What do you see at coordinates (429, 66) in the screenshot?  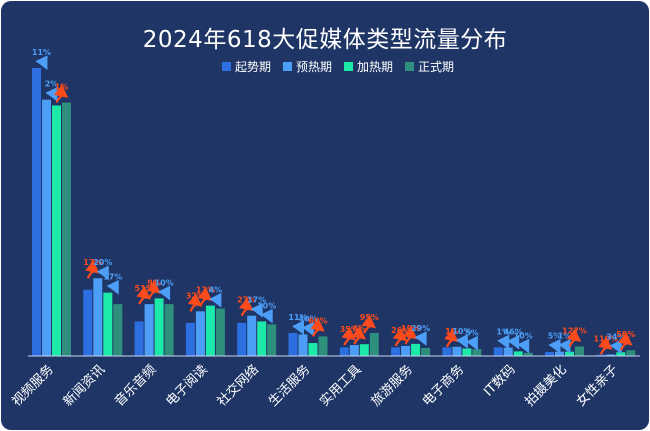 I see `legend-item-zhengshi: 正式期` at bounding box center [429, 66].